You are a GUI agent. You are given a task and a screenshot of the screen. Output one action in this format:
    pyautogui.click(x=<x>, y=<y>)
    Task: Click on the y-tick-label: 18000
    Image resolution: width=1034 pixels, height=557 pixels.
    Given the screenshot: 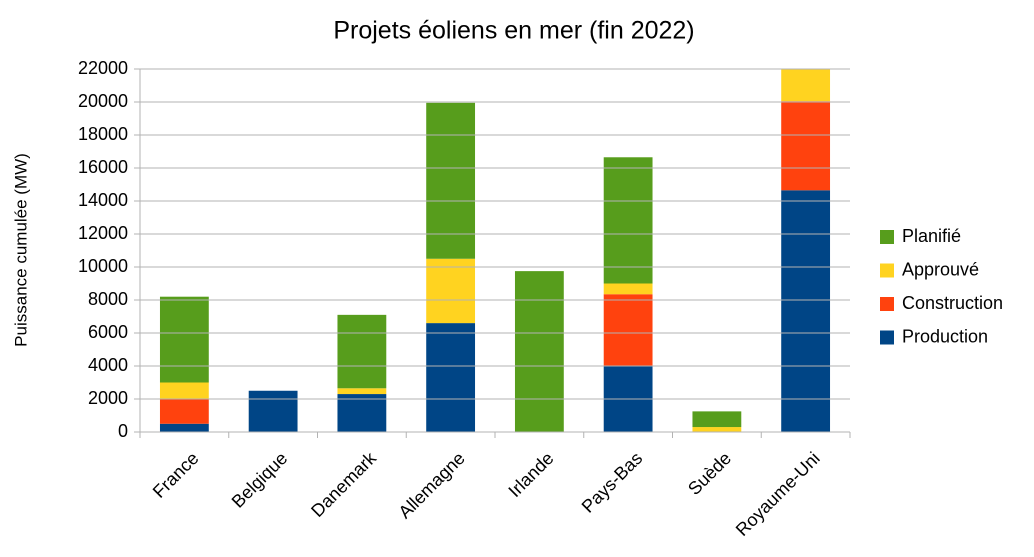 What is the action you would take?
    pyautogui.click(x=103, y=134)
    